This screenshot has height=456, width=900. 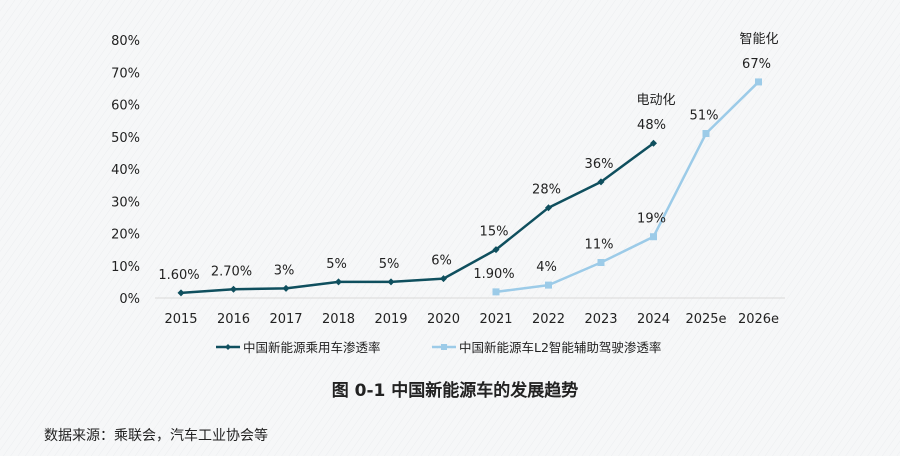 I want to click on y-tick-label: 70%, so click(x=125, y=73).